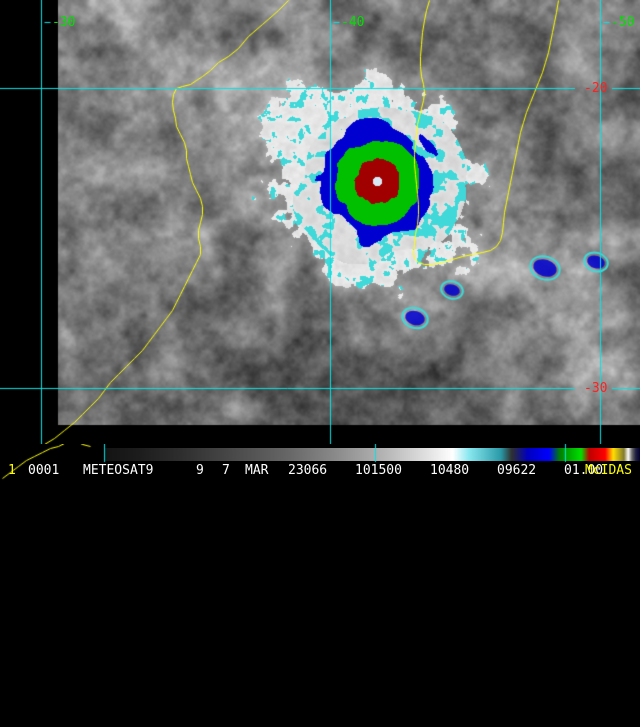 The image size is (640, 727). What do you see at coordinates (372, 454) in the screenshot?
I see `color-enhancement-bar` at bounding box center [372, 454].